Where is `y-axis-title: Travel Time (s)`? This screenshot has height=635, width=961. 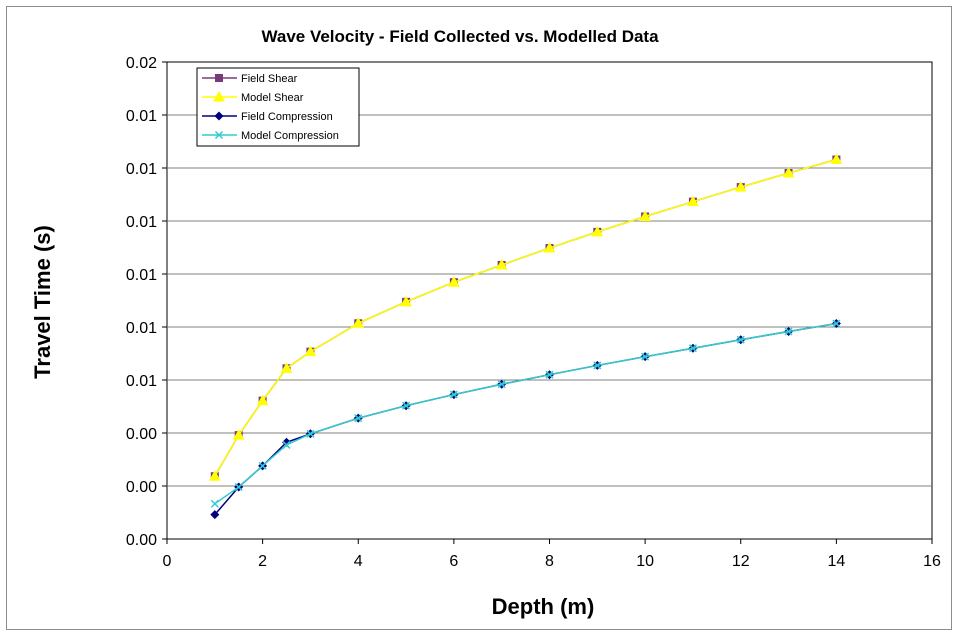
y-axis-title: Travel Time (s) is located at coordinates (42, 302).